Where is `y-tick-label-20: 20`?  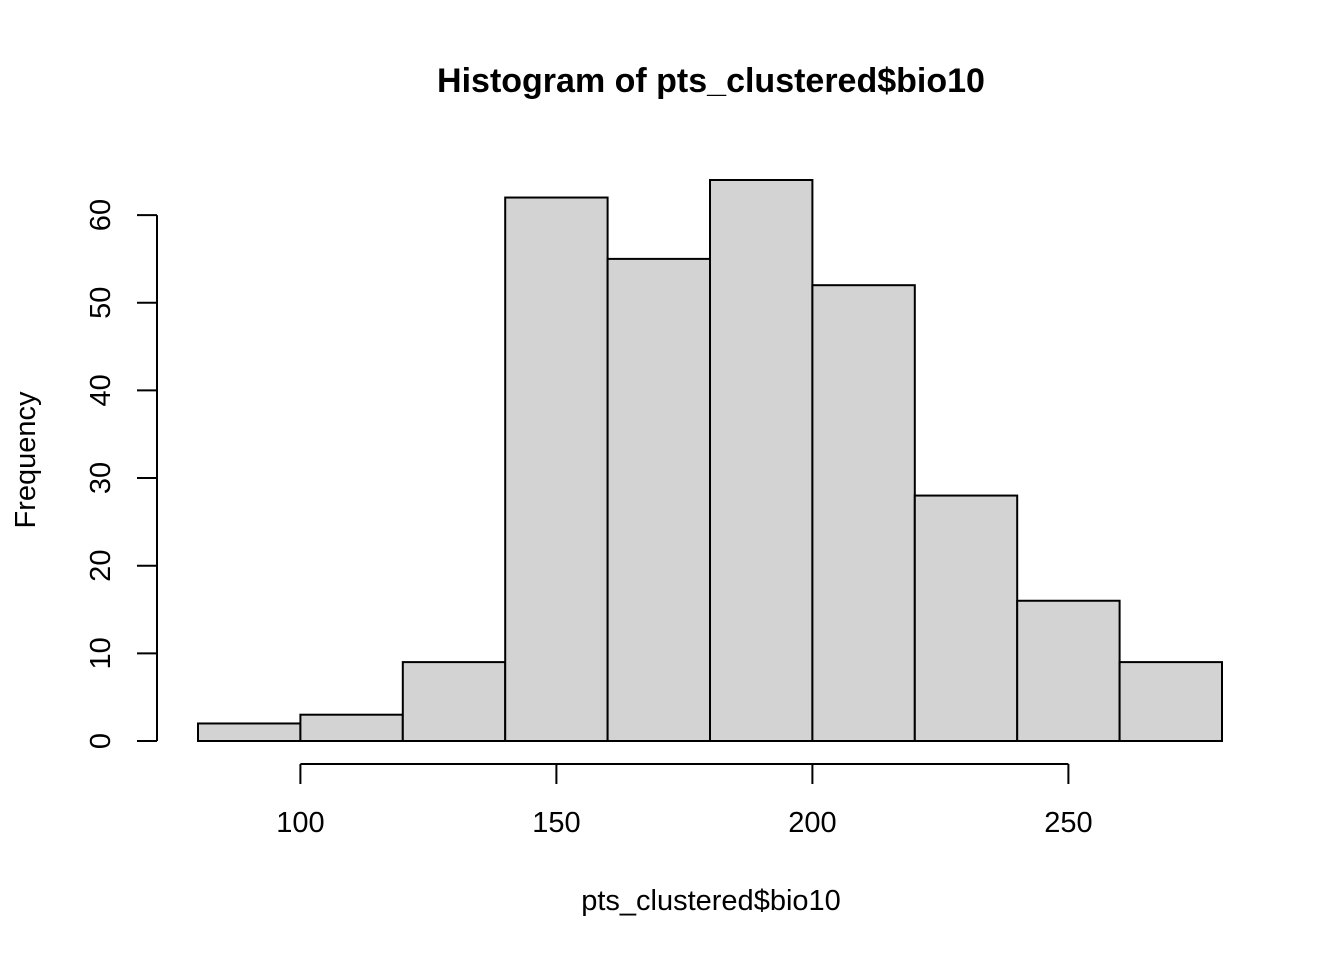 y-tick-label-20: 20 is located at coordinates (101, 566).